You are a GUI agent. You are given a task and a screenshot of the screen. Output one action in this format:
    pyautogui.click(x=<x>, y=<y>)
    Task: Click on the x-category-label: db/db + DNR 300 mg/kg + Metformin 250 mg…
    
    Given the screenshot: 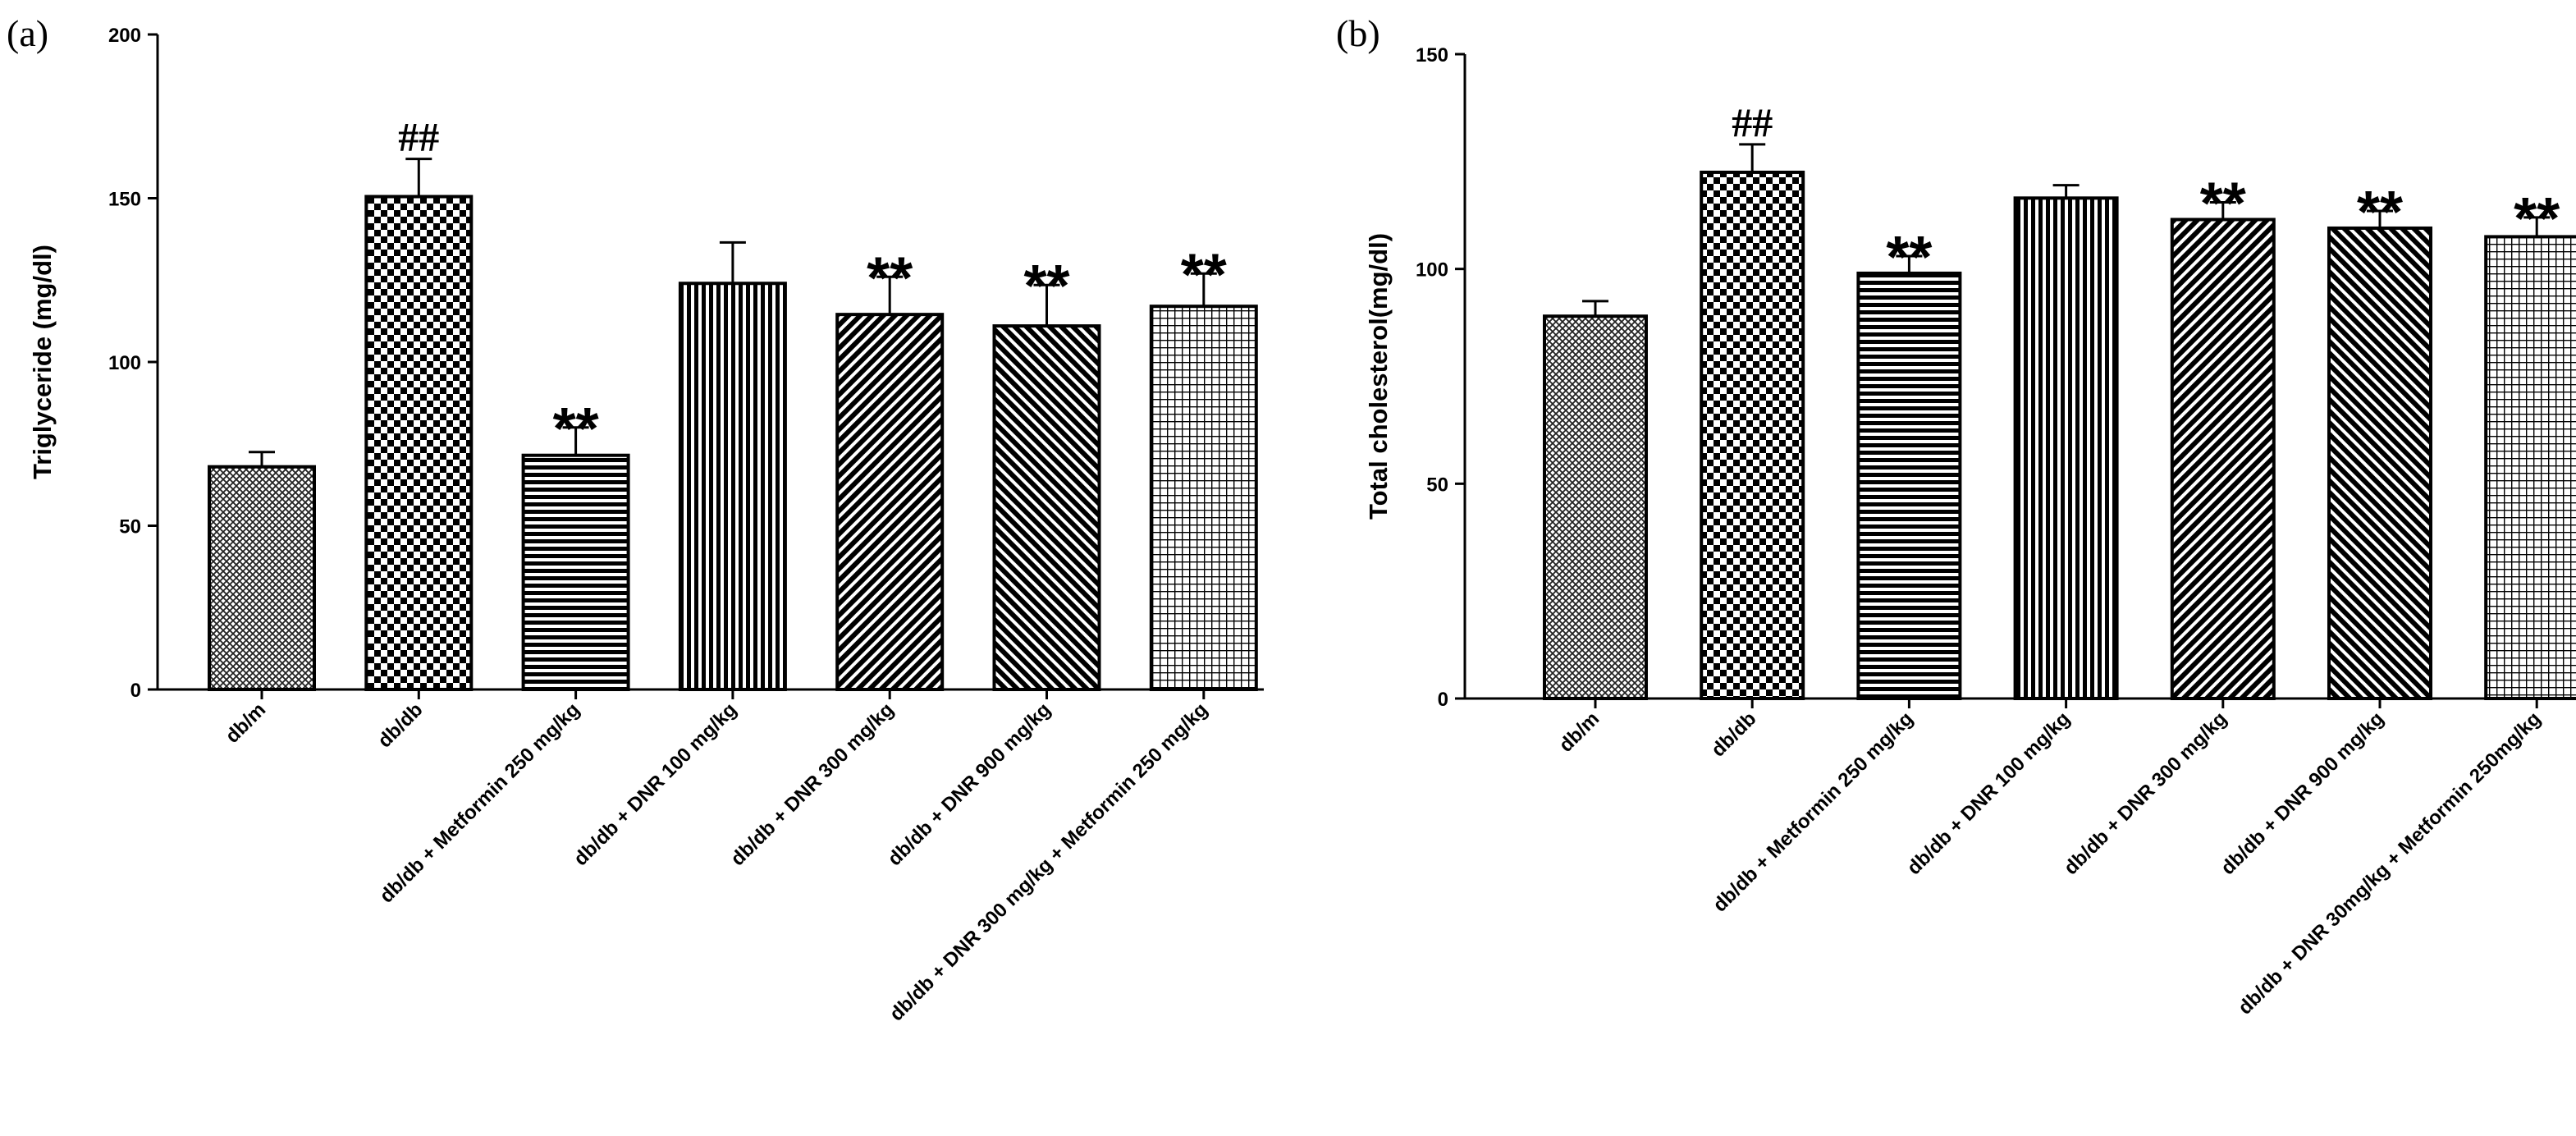 What is the action you would take?
    pyautogui.click(x=1048, y=862)
    